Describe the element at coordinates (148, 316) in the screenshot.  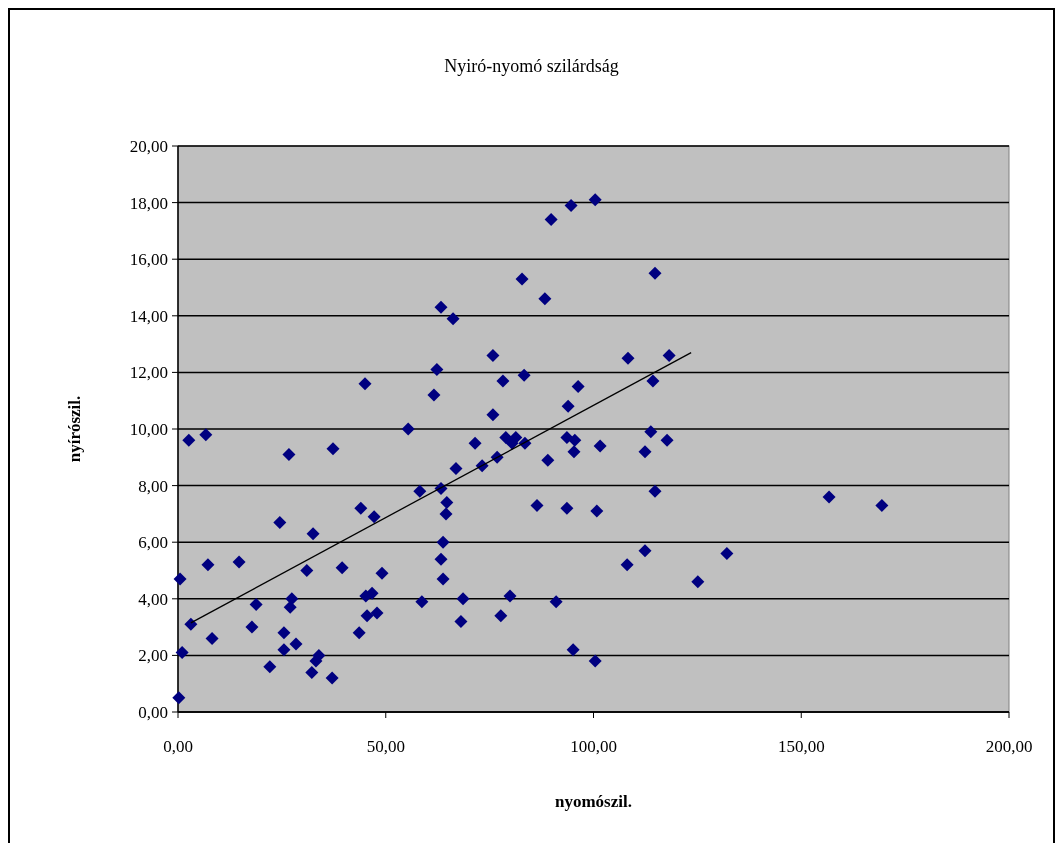
I see `y-tick-label: 14,00` at that location.